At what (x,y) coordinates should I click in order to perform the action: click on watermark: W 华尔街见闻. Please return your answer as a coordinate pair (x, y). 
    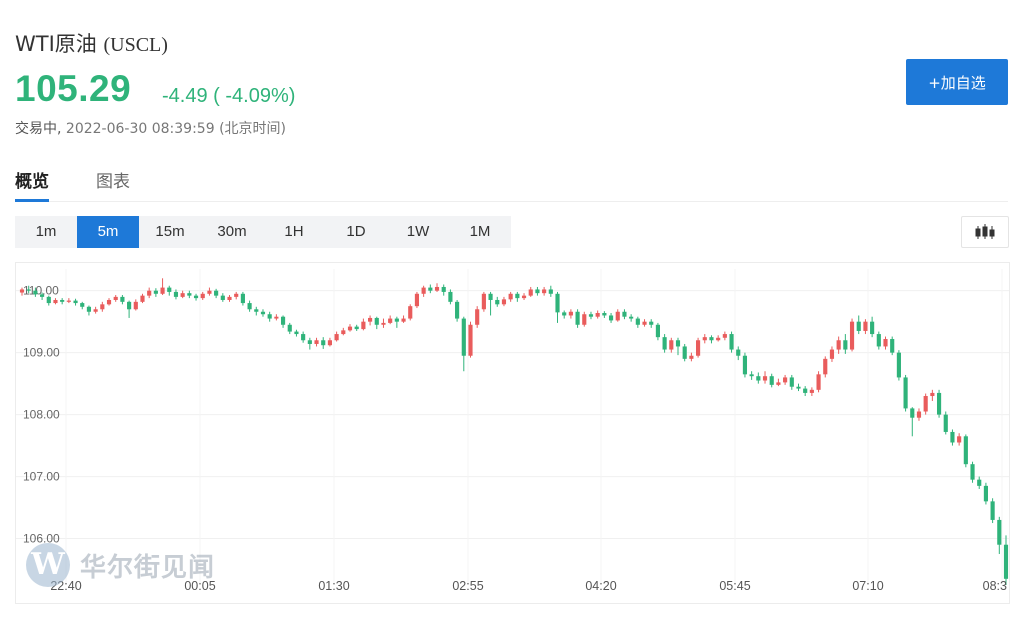
    Looking at the image, I should click on (120, 565).